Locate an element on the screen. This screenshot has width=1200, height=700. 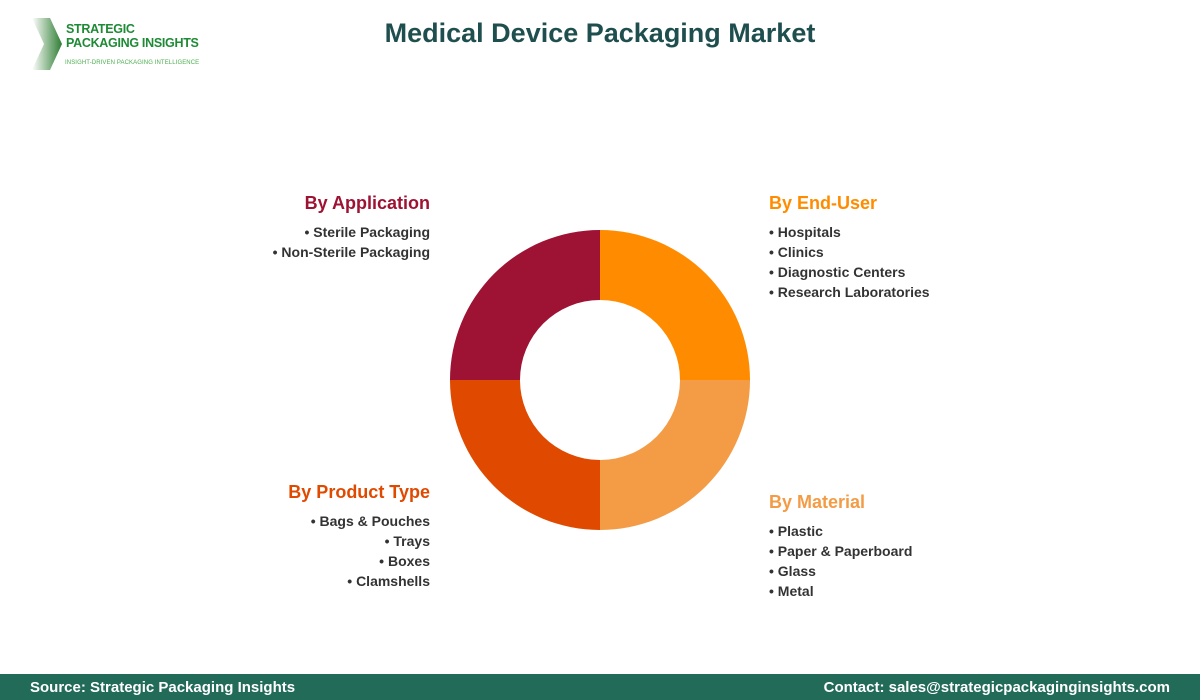
list-item: • Diagnostic Centers is located at coordinates (837, 272).